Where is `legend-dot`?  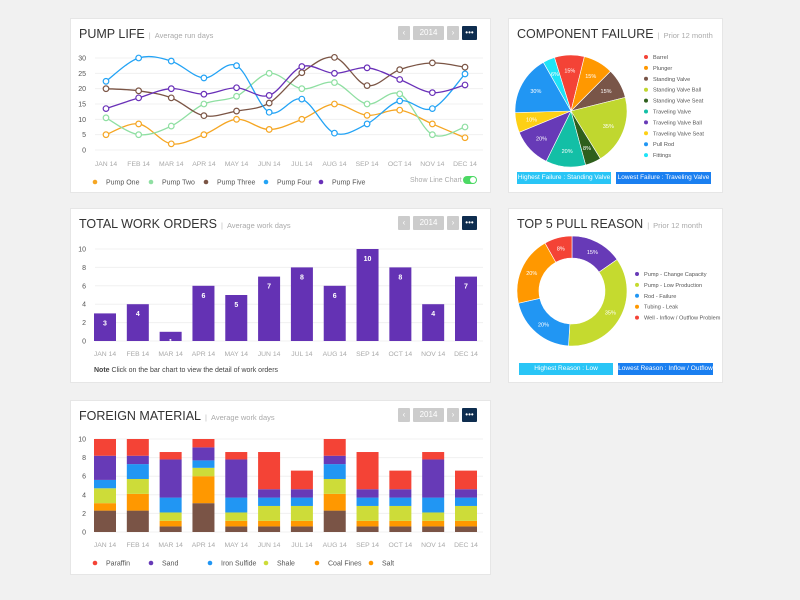
legend-dot is located at coordinates (646, 67).